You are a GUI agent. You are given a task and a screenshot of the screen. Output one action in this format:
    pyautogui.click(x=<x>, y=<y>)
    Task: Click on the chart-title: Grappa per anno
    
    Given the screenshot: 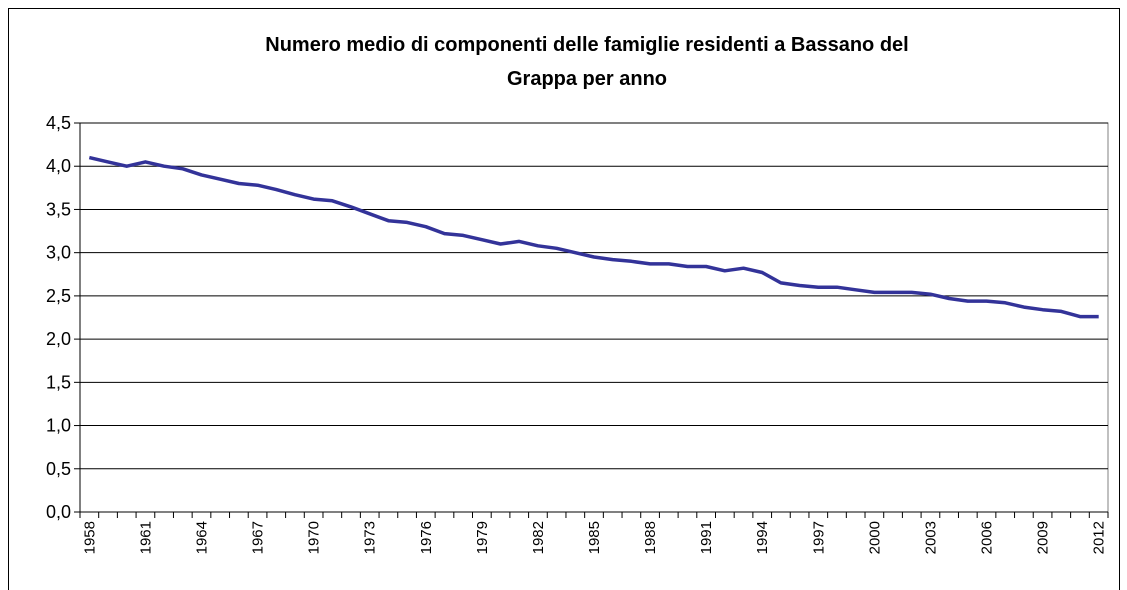 What is the action you would take?
    pyautogui.click(x=587, y=79)
    